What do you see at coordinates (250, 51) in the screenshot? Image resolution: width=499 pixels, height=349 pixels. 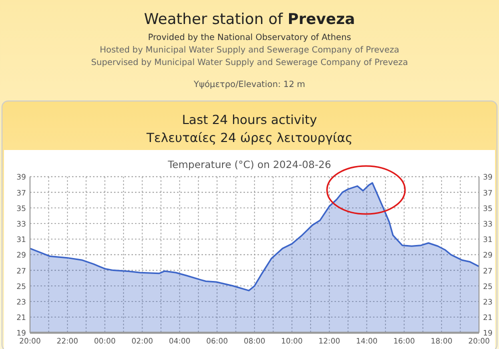 I see `text: Hosted by Municipal Water Supply and Sewerage Company of Preveza` at bounding box center [250, 51].